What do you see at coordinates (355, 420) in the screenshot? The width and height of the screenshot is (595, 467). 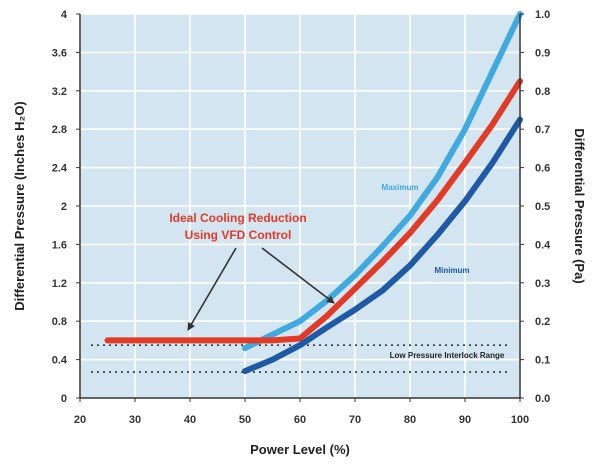 I see `x-tick-label-5: 70` at bounding box center [355, 420].